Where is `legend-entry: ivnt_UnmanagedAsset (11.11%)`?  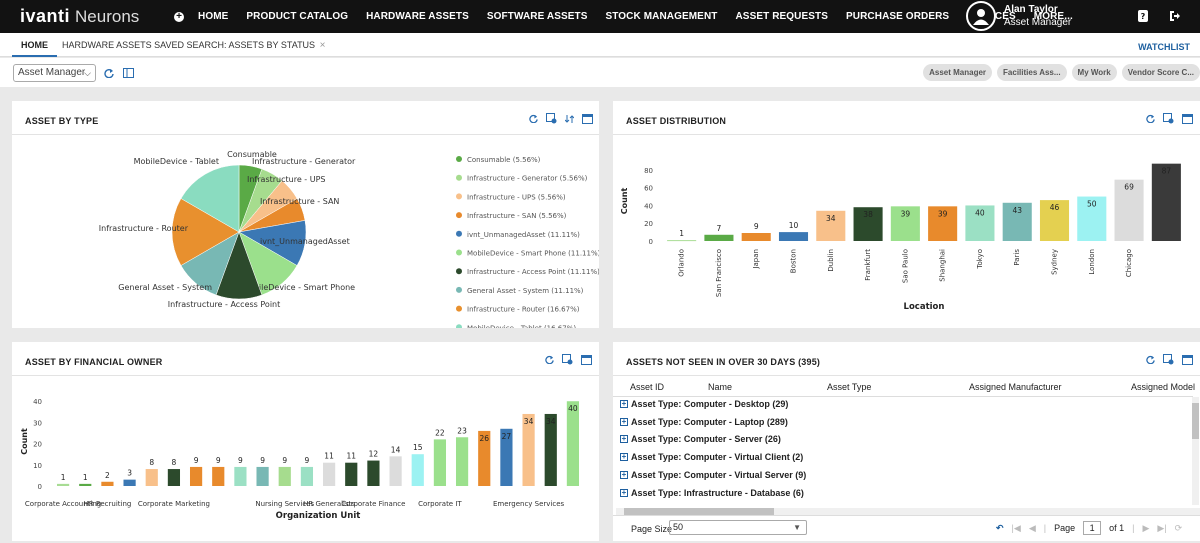 legend-entry: ivnt_UnmanagedAsset (11.11%) is located at coordinates (523, 235).